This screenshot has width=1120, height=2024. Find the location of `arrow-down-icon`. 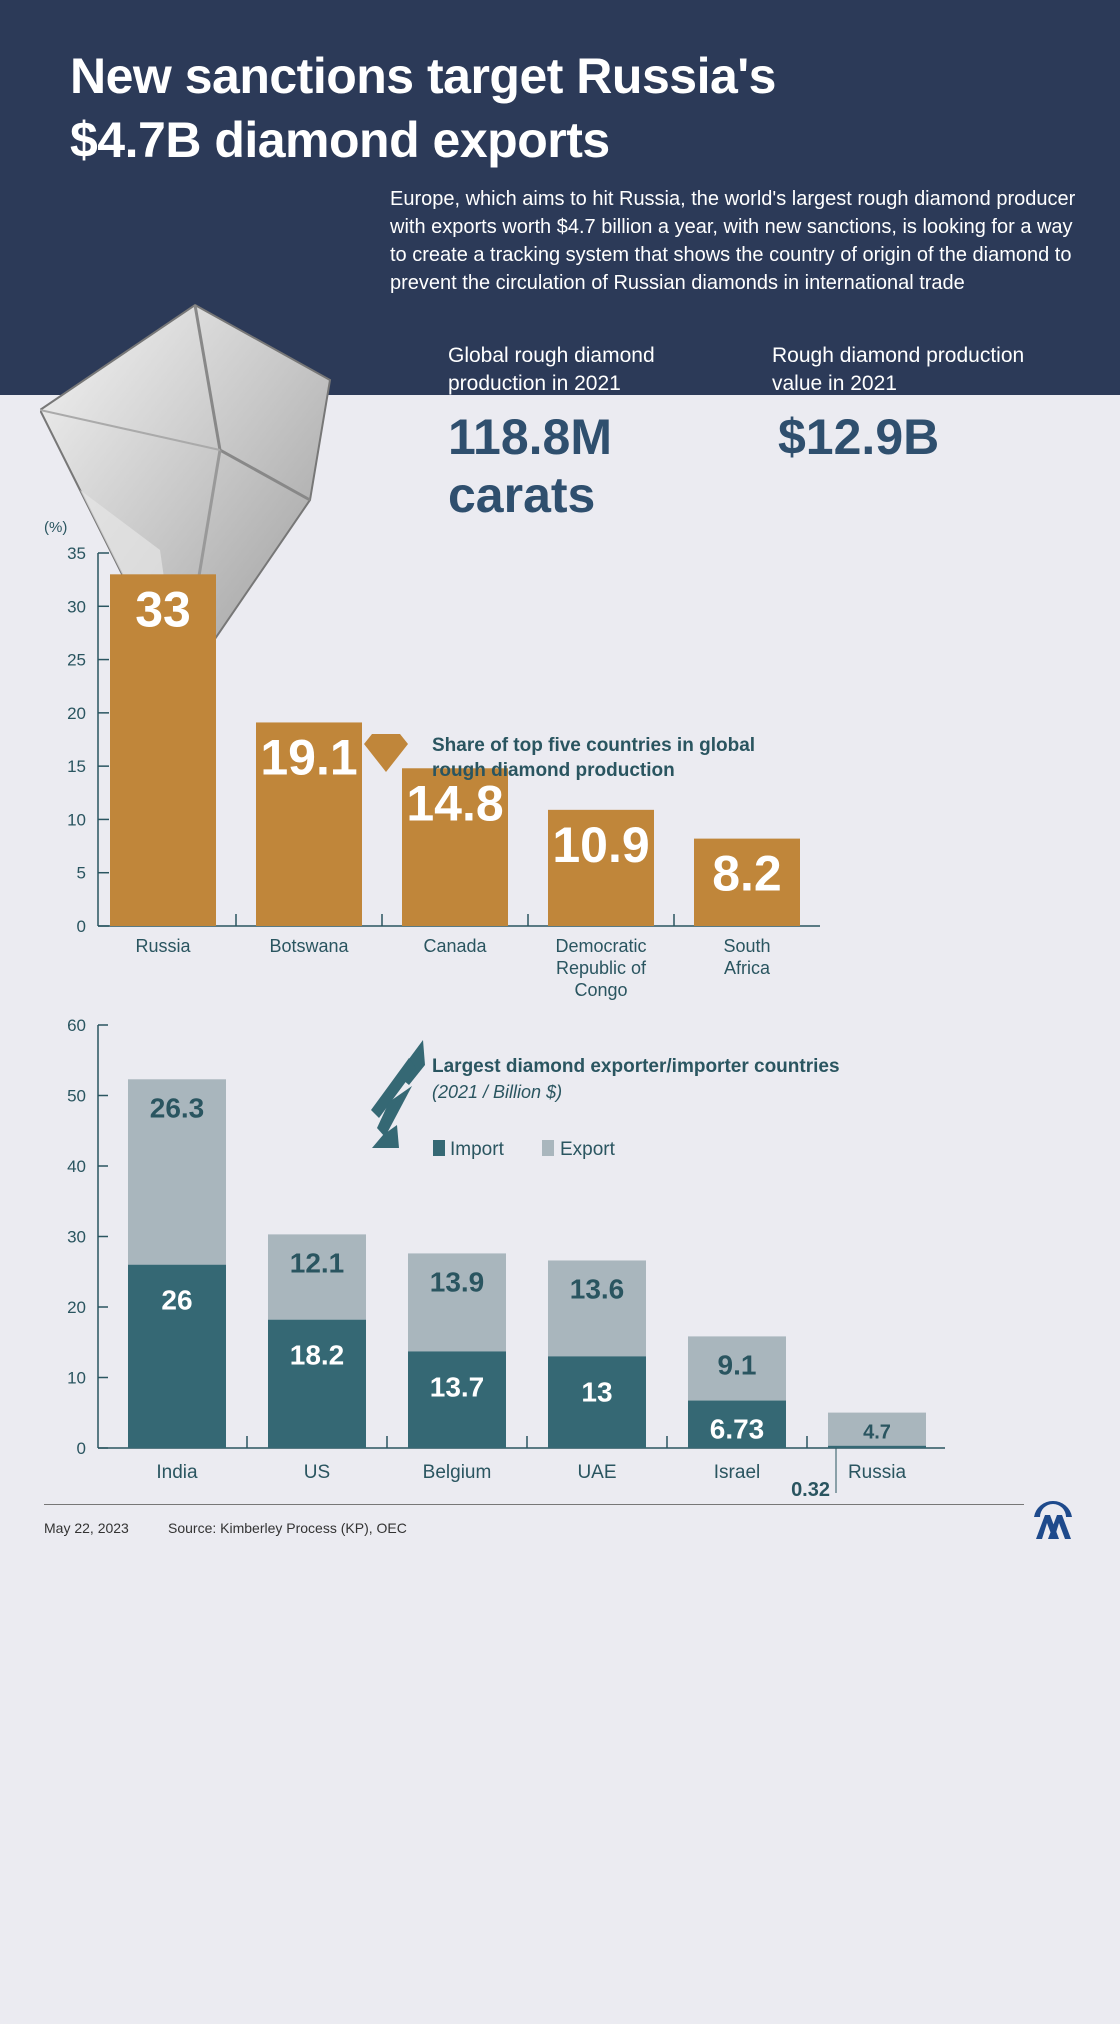

arrow-down-icon is located at coordinates (385, 1136).